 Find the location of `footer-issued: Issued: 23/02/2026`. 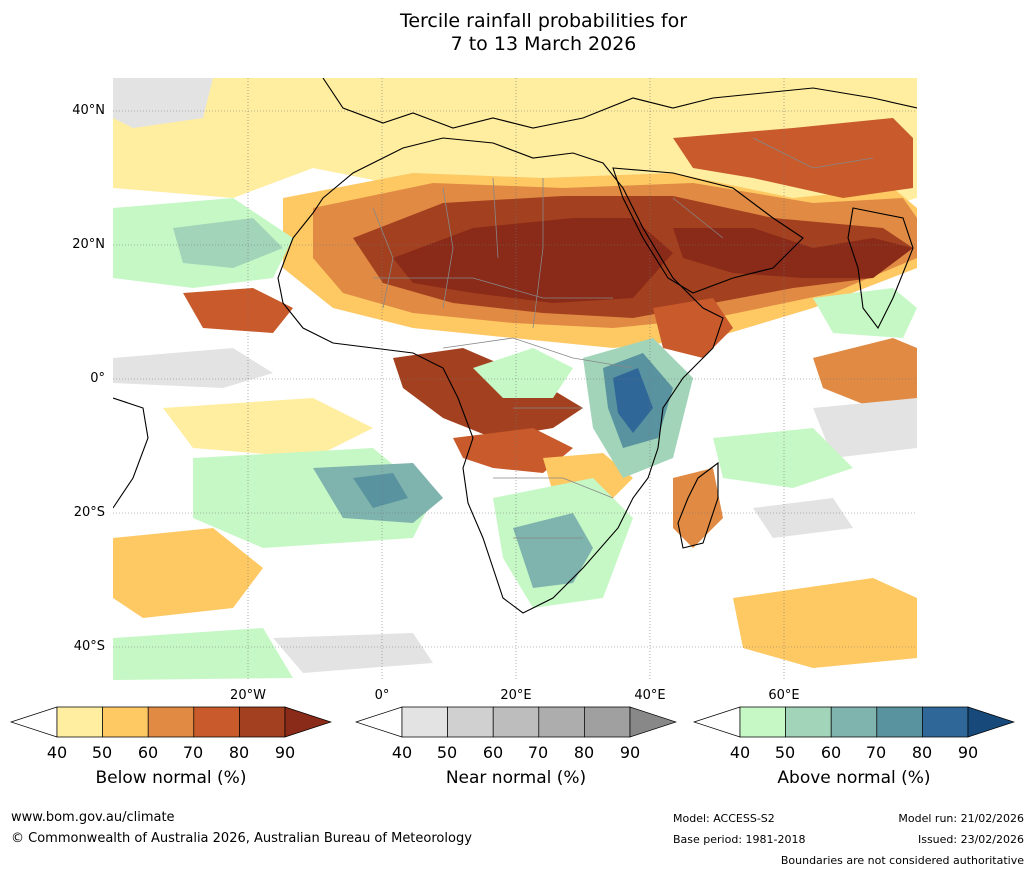

footer-issued: Issued: 23/02/2026 is located at coordinates (970, 839).